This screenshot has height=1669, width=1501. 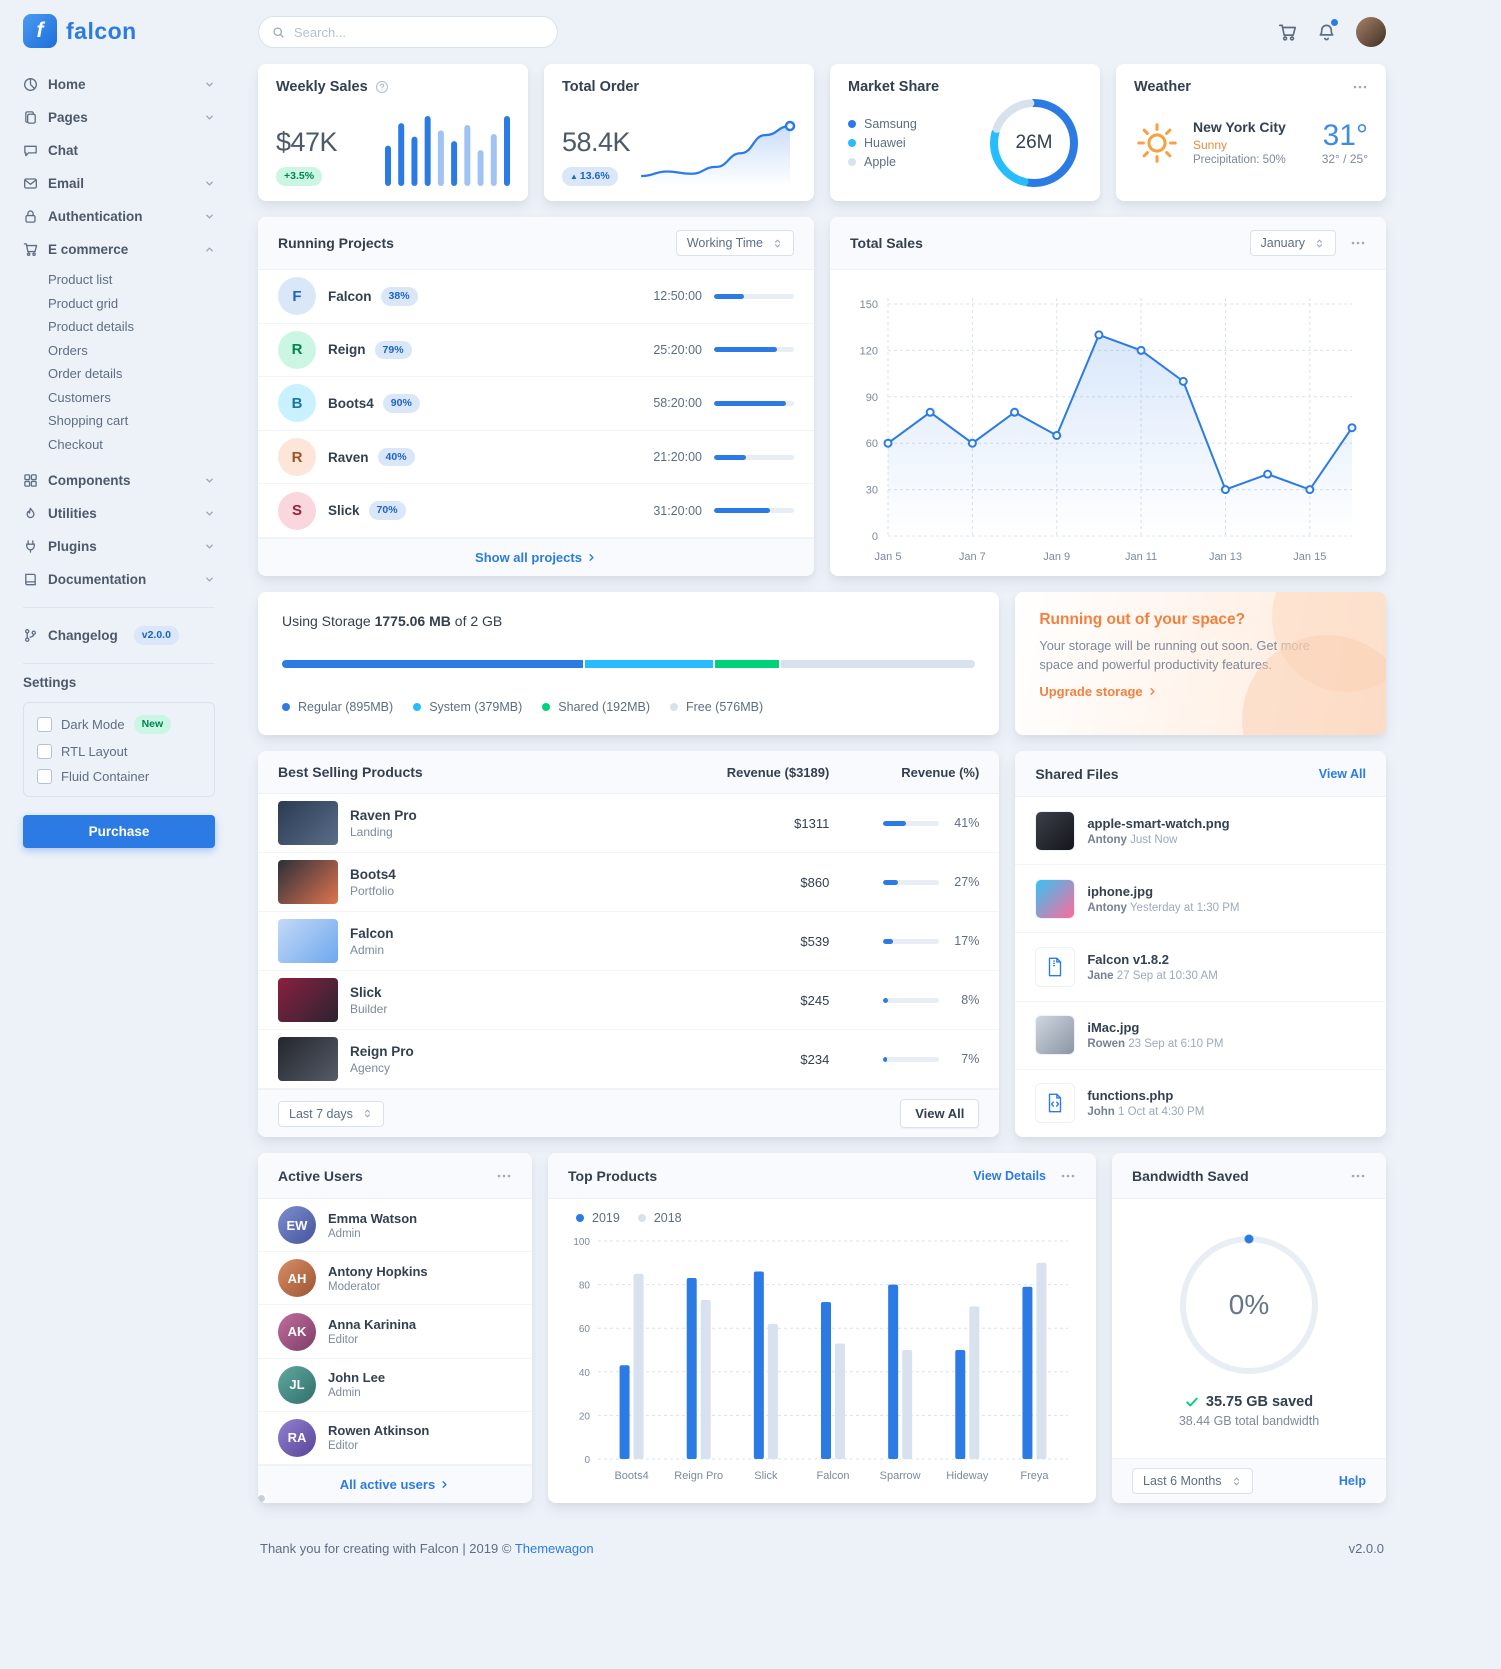 What do you see at coordinates (119, 751) in the screenshot?
I see `settings-checkbox-row: RTL Layout` at bounding box center [119, 751].